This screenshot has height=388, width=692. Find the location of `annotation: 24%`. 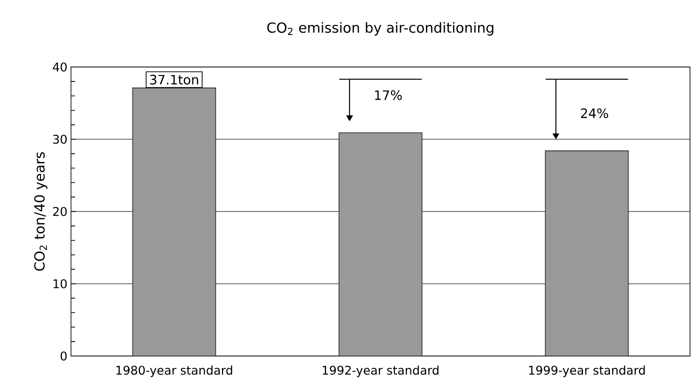

annotation: 24% is located at coordinates (594, 113).